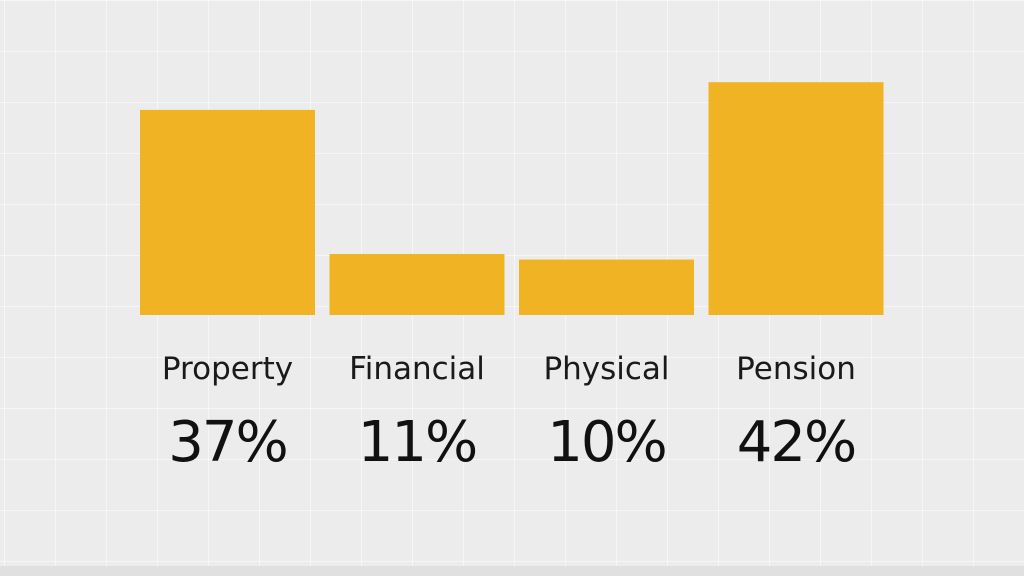 This screenshot has height=576, width=1024. I want to click on footer-strip, so click(512, 571).